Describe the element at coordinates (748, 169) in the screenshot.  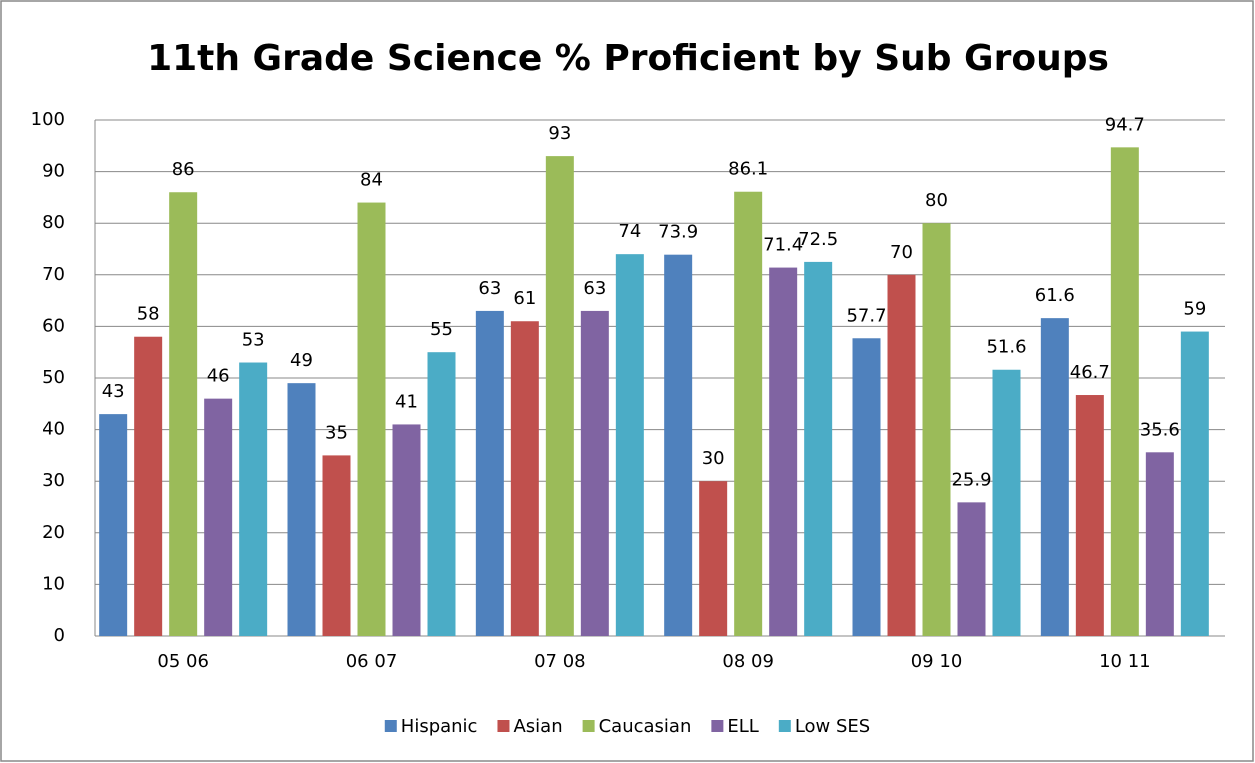
I see `data-label: 86.1` at that location.